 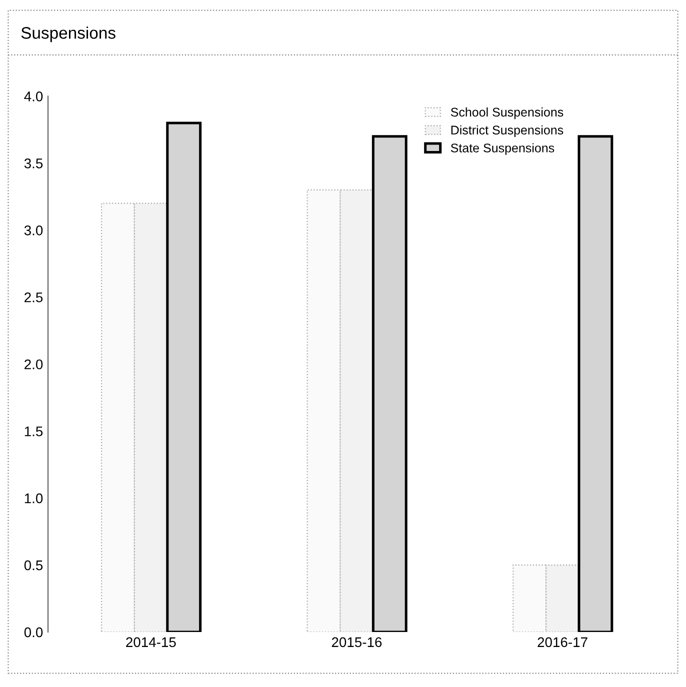 What do you see at coordinates (68, 34) in the screenshot?
I see `chart-title: Suspensions` at bounding box center [68, 34].